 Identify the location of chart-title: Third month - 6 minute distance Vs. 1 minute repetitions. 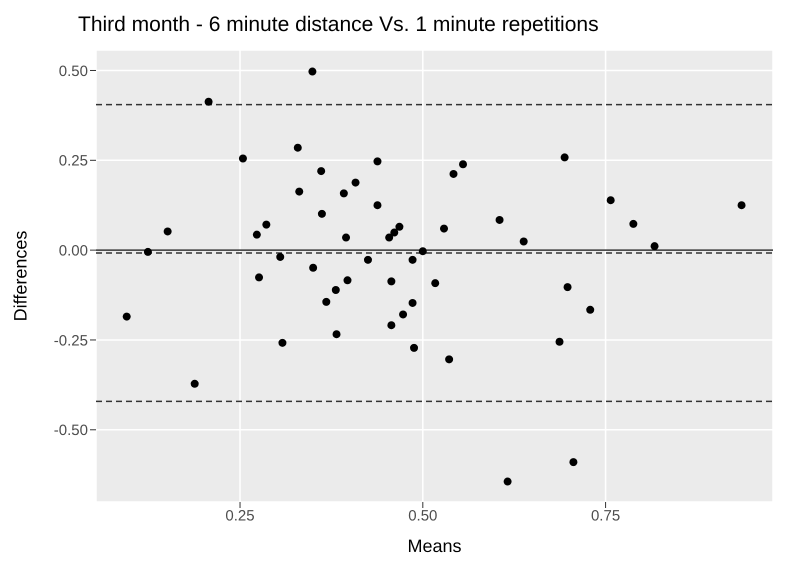
(338, 25).